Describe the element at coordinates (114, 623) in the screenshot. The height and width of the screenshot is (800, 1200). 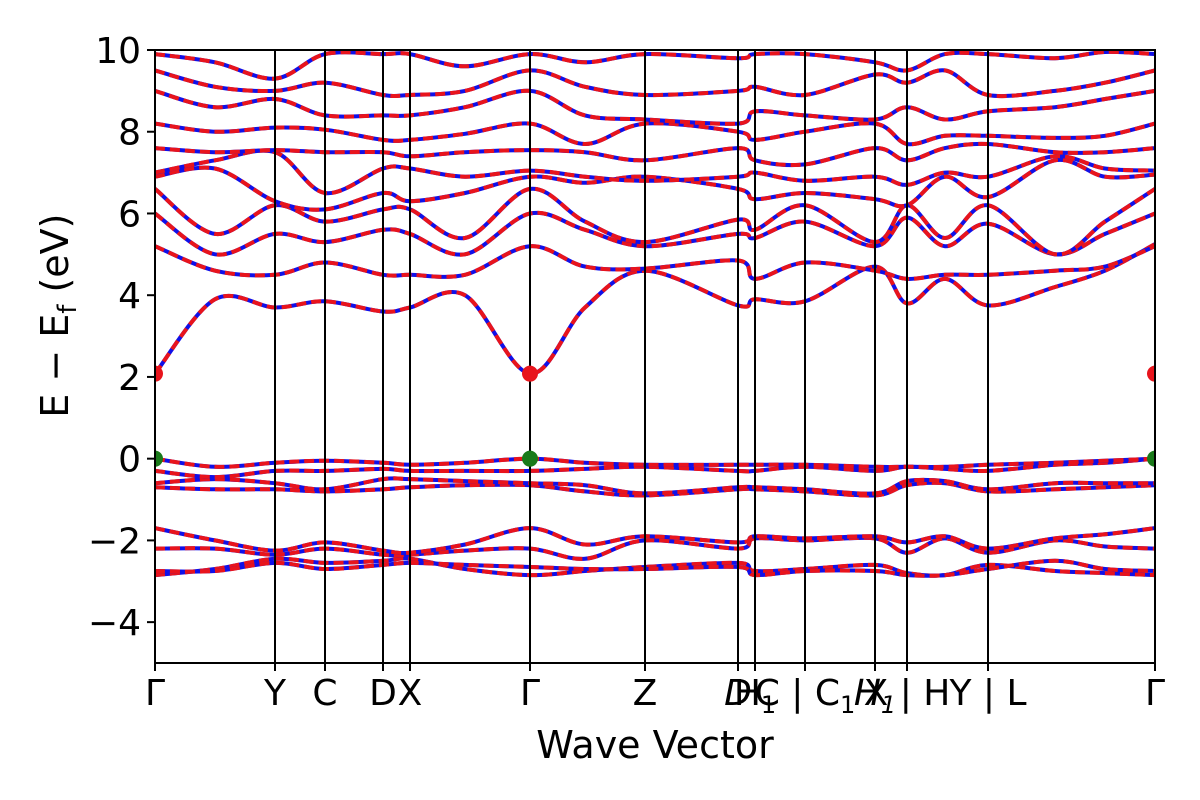
I see `y-tick-label: −4` at that location.